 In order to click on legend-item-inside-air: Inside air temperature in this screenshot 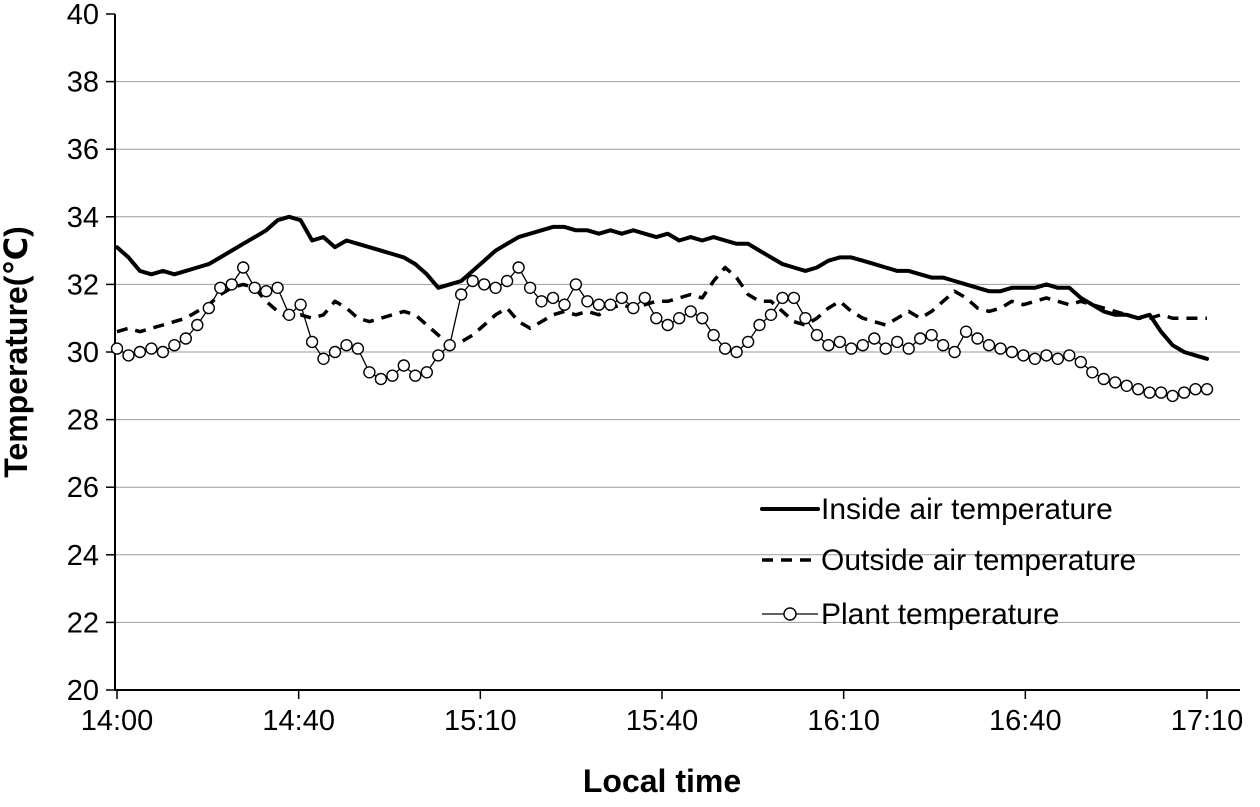, I will do `click(936, 509)`.